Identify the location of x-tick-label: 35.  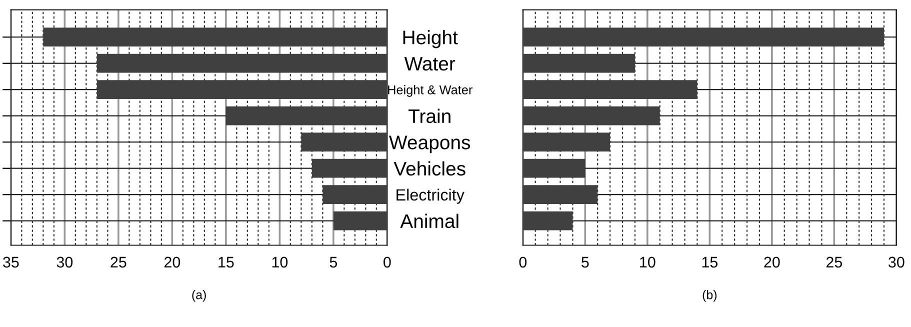
(11, 262).